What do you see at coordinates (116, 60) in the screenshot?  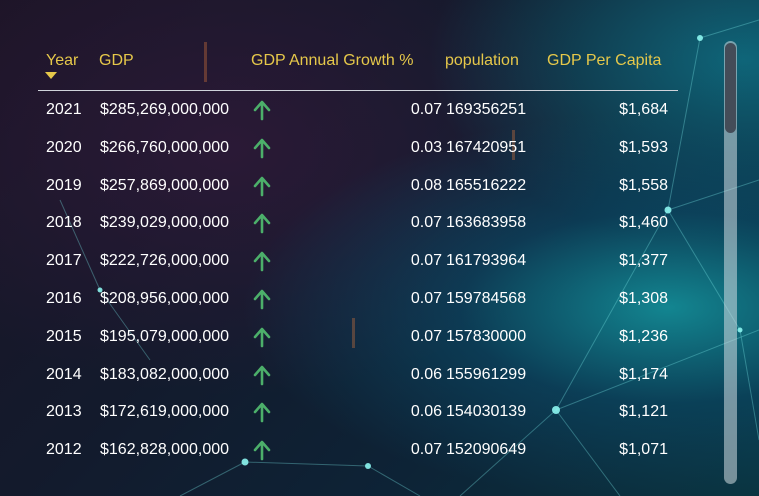 I see `column-header-gdp: GDP` at bounding box center [116, 60].